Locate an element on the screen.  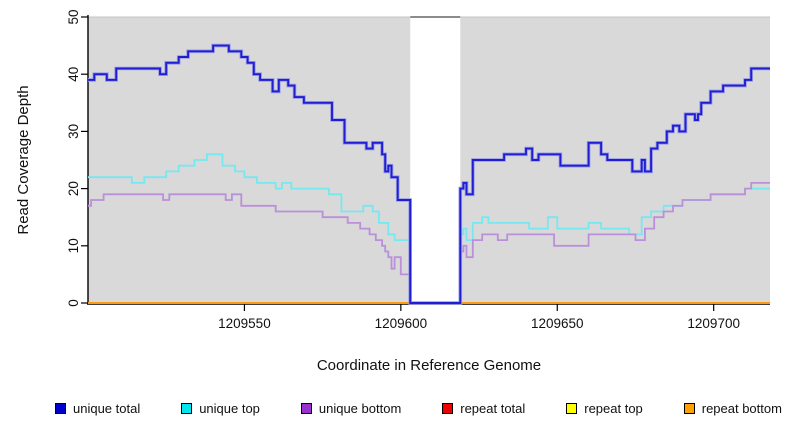
x-tick-label: 1209550 is located at coordinates (244, 323).